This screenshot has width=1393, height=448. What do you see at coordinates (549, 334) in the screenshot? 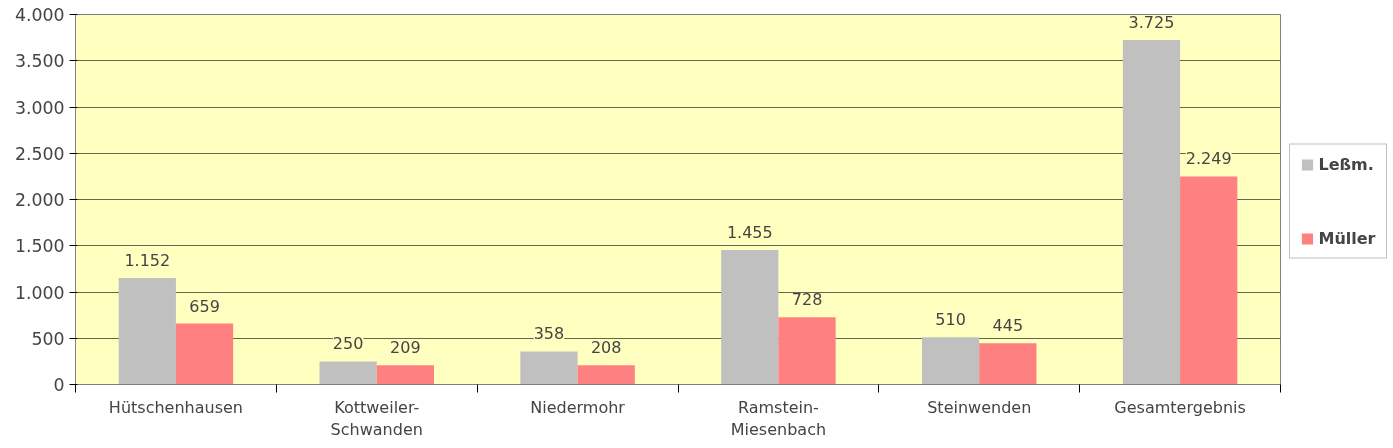
I see `data-label: 358` at bounding box center [549, 334].